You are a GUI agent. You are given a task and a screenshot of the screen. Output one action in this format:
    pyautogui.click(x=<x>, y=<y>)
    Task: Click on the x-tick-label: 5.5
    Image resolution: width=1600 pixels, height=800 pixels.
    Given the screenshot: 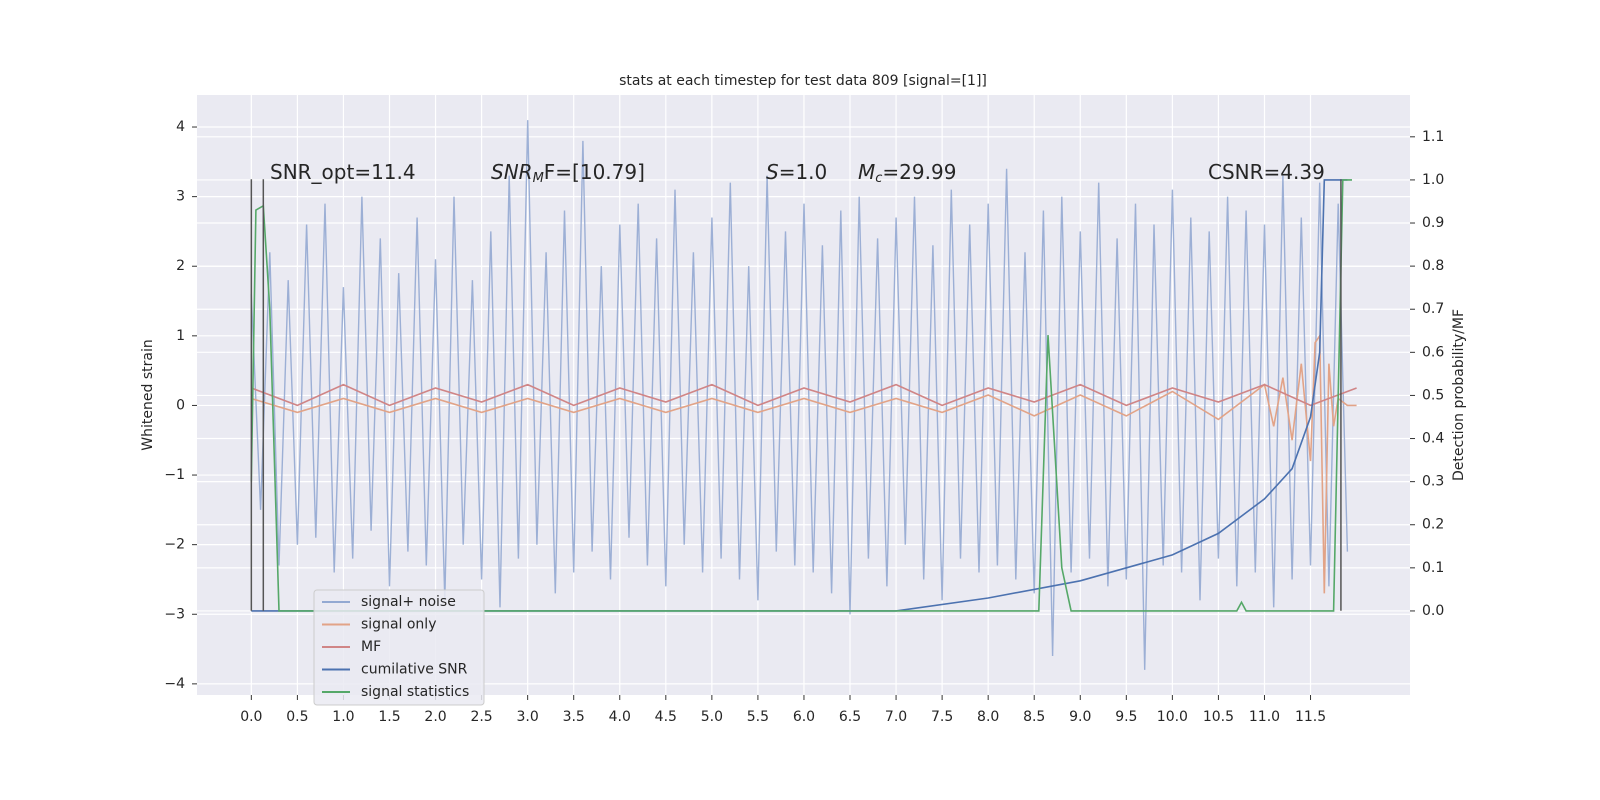 What is the action you would take?
    pyautogui.click(x=758, y=717)
    